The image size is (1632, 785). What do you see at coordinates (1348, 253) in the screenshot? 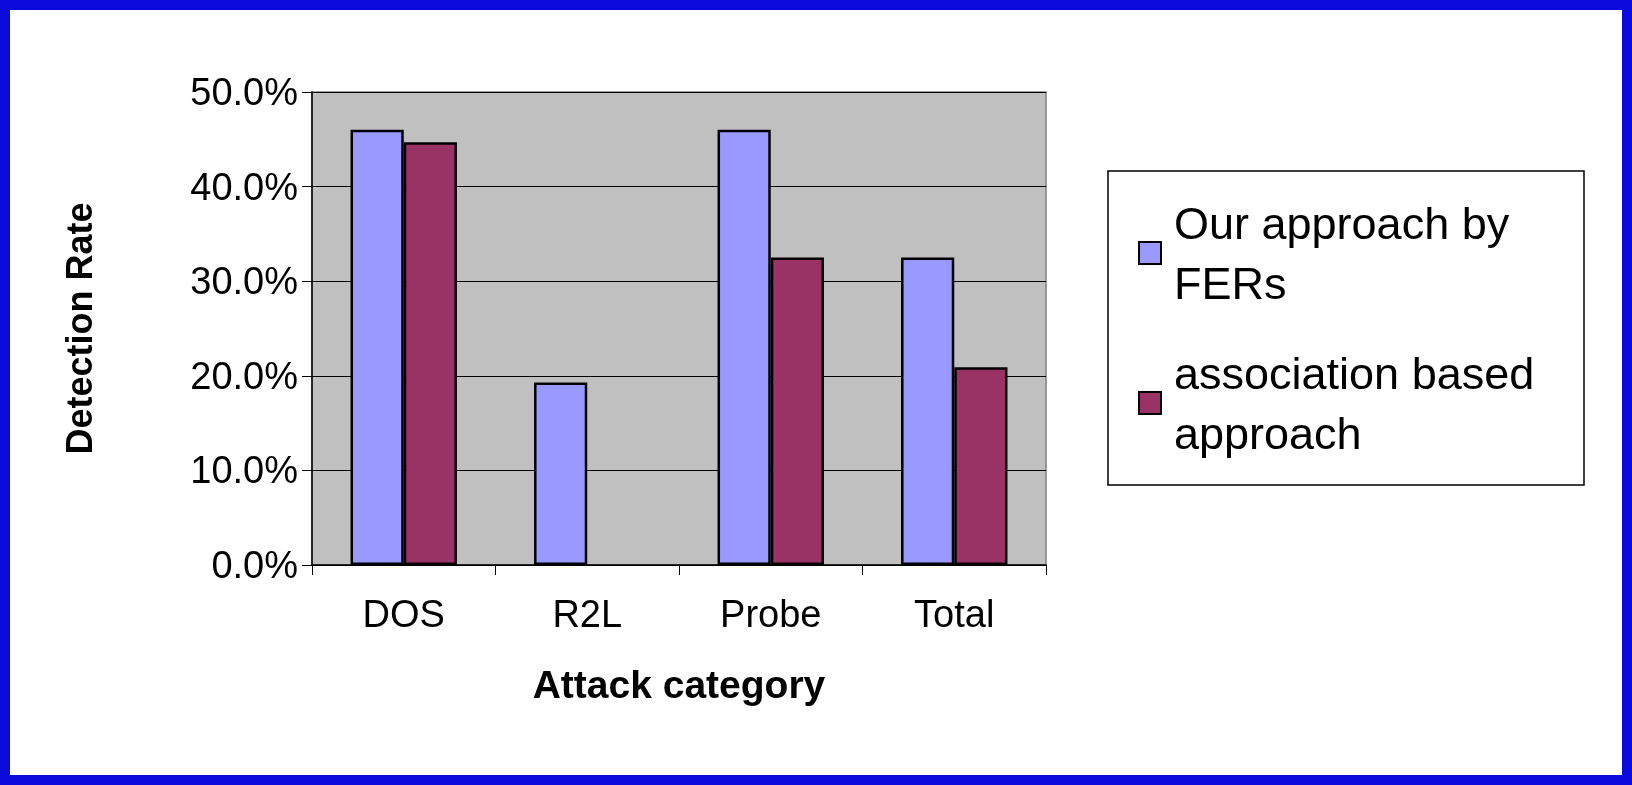
I see `legend-label: Our approach by FERs` at bounding box center [1348, 253].